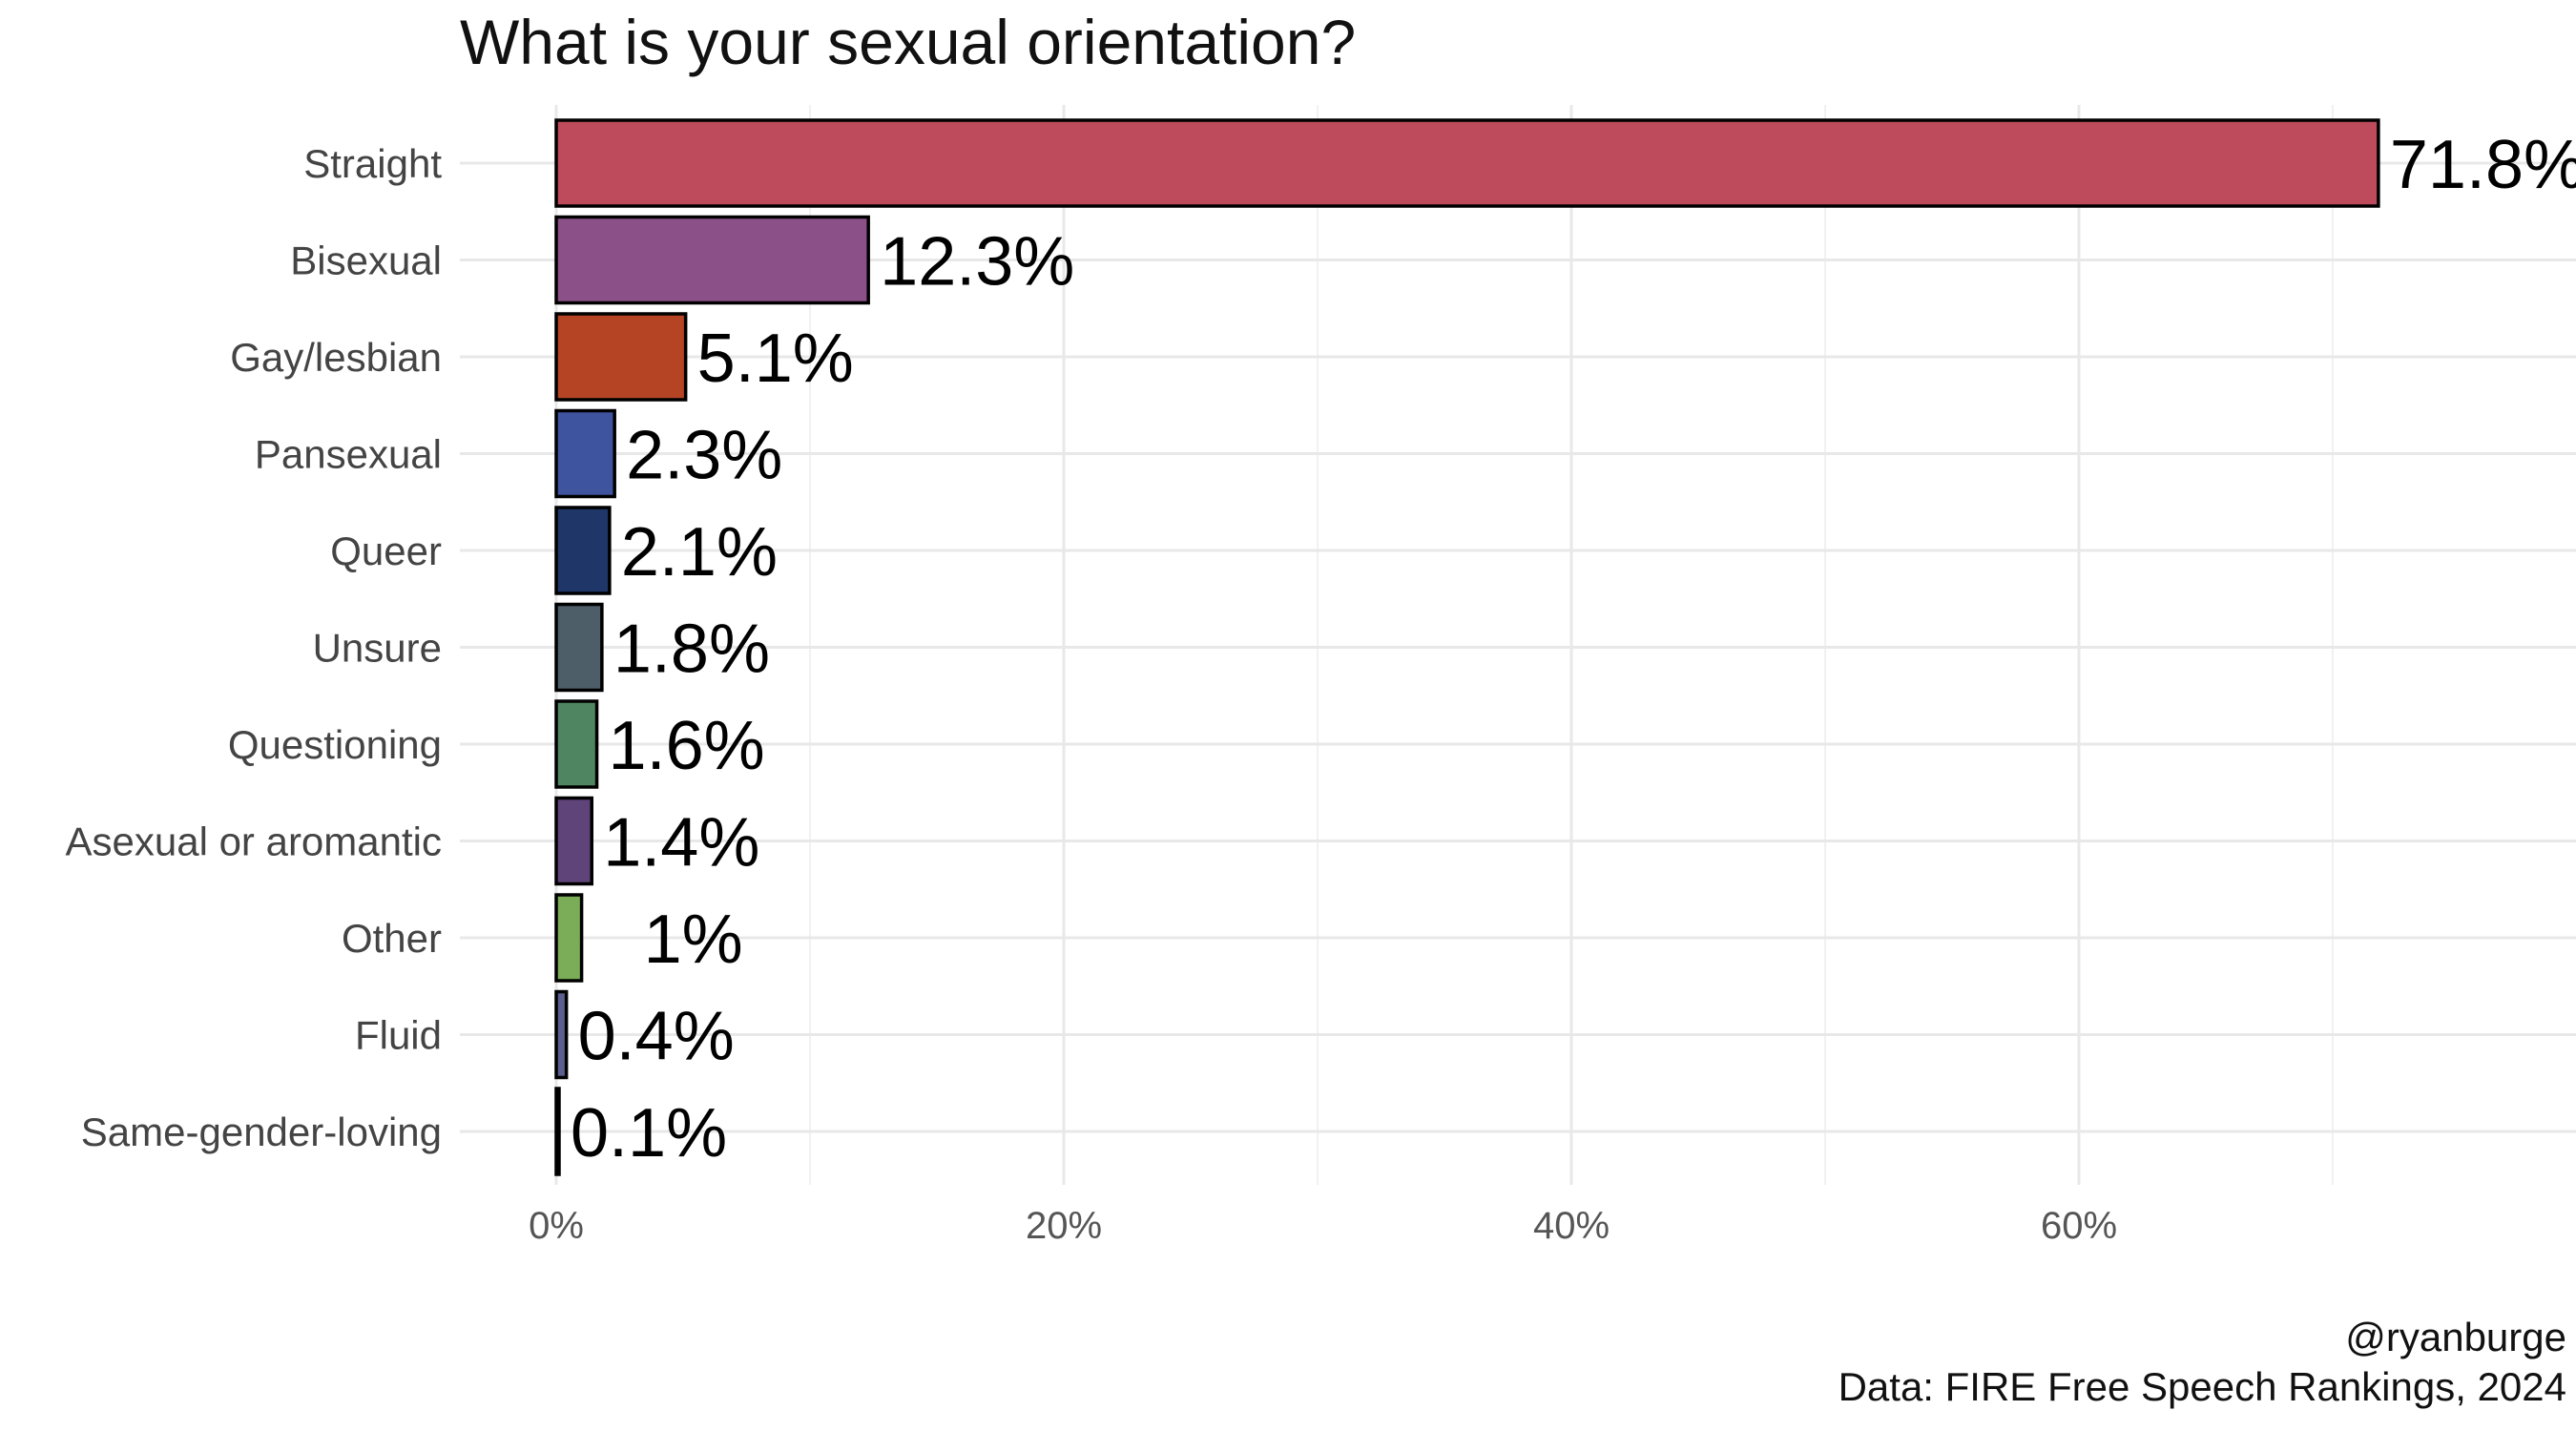 The width and height of the screenshot is (2576, 1431). Describe the element at coordinates (656, 1037) in the screenshot. I see `value-label: 0.4%` at that location.